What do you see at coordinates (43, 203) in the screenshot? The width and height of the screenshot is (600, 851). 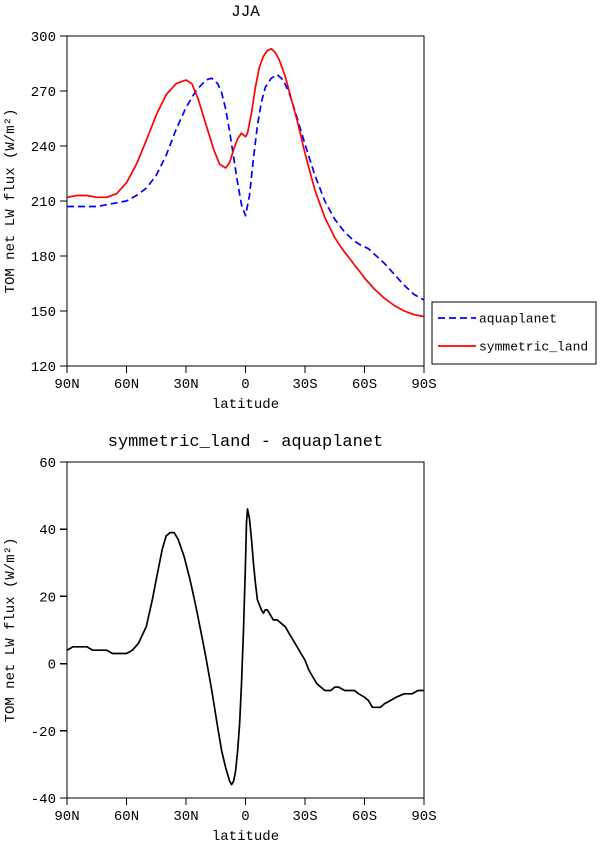 I see `y-tick-label: 210` at bounding box center [43, 203].